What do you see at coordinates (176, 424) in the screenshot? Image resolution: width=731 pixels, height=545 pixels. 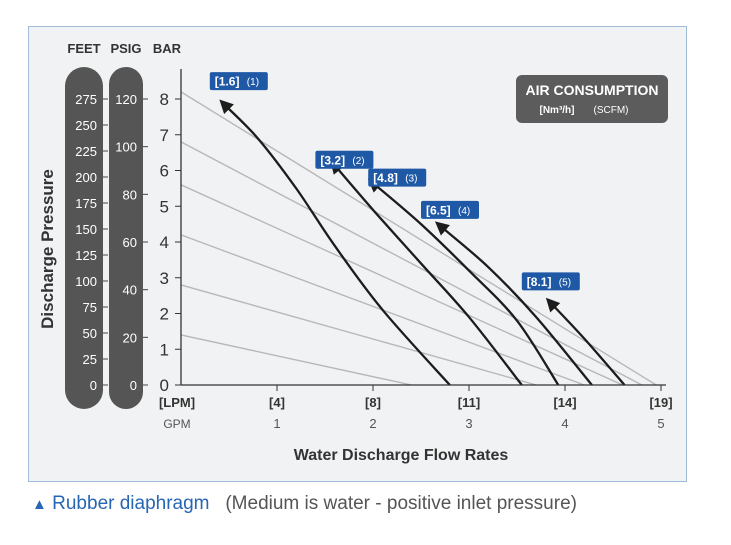 I see `x-unit-gpm: GPM` at bounding box center [176, 424].